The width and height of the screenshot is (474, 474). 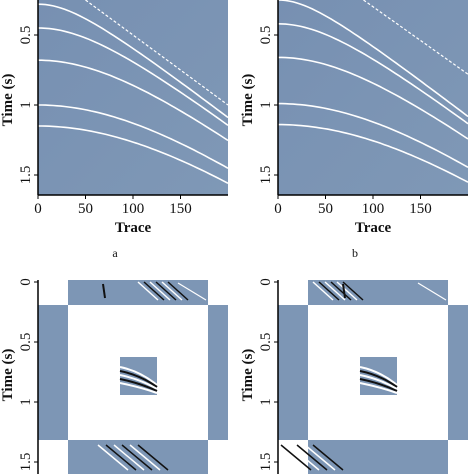 I want to click on strip-bottom, so click(x=378, y=457).